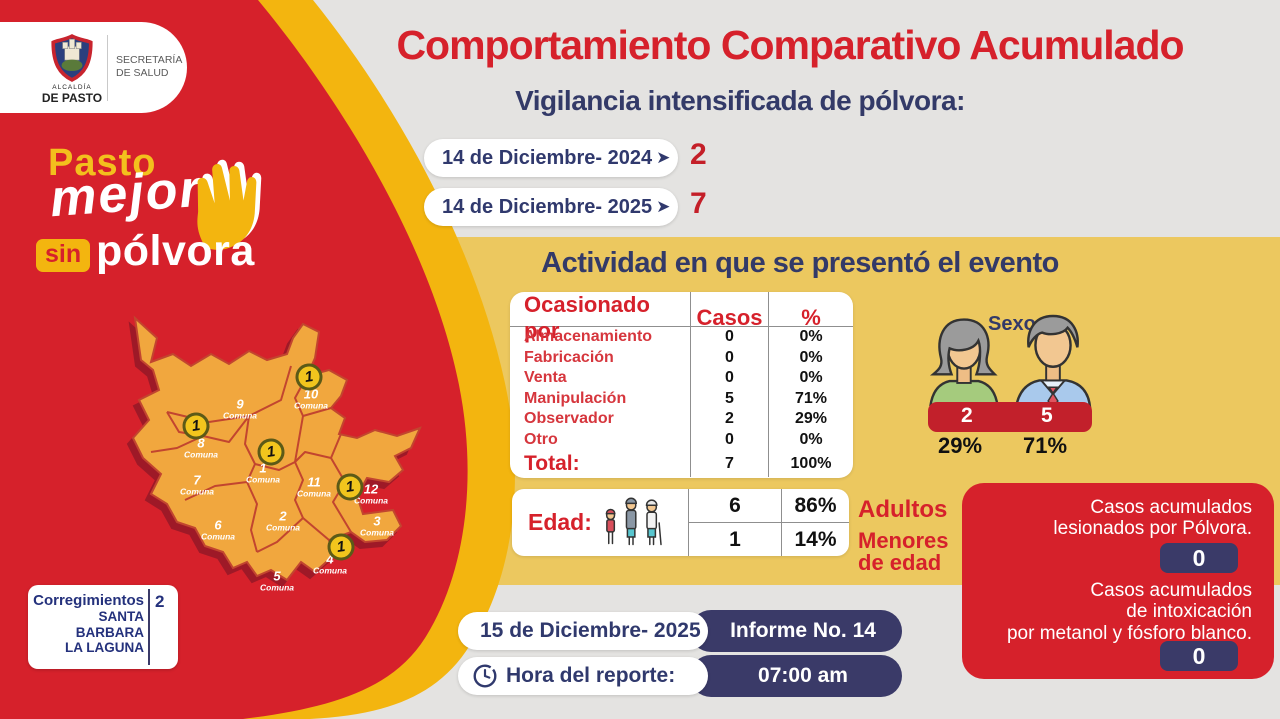 The image size is (1280, 719). I want to click on comparison-row-2025: 14 de Diciembre- 2025 ➤, so click(551, 207).